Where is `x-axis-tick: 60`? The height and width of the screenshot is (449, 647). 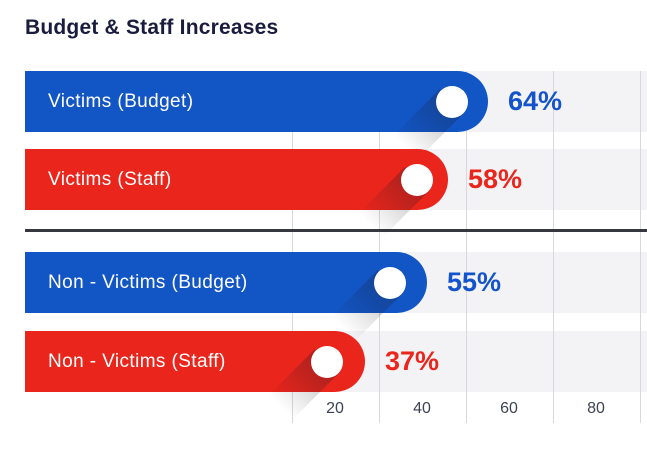
x-axis-tick: 60 is located at coordinates (509, 408).